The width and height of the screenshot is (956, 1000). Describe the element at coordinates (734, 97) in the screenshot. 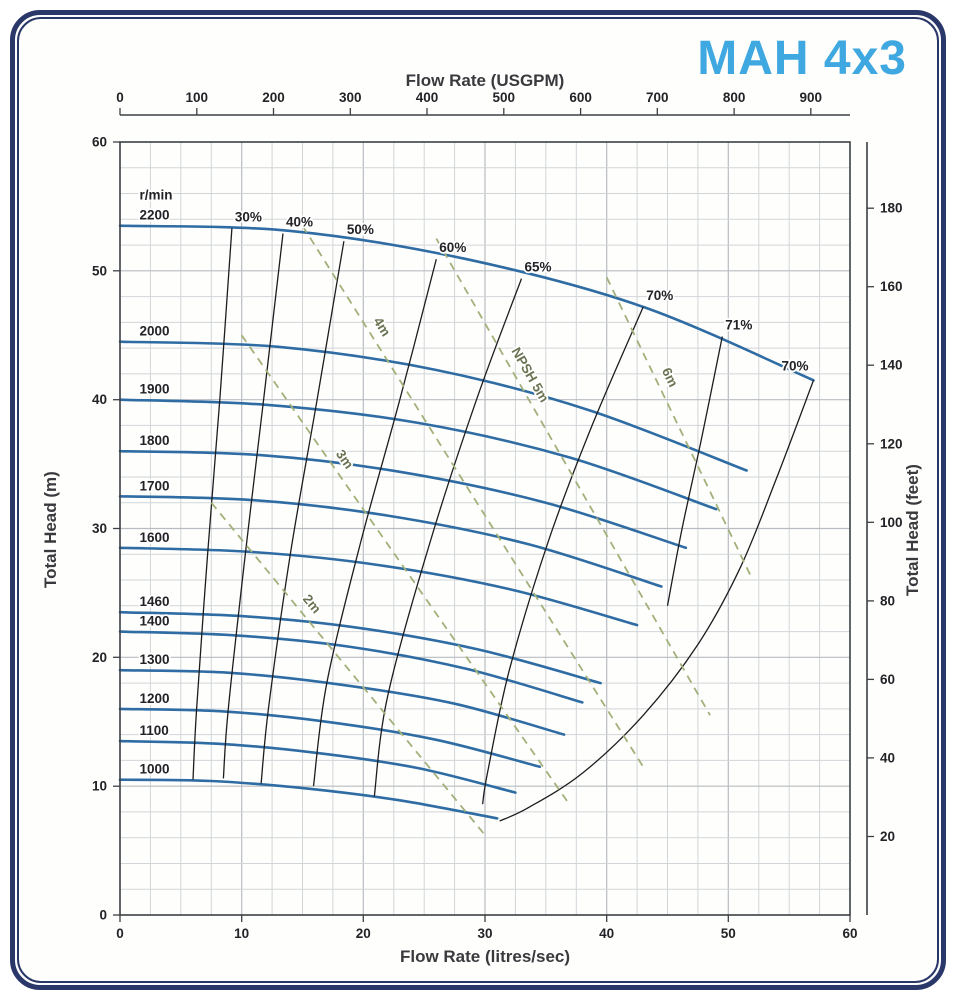

I see `top-tick-label: 800` at that location.